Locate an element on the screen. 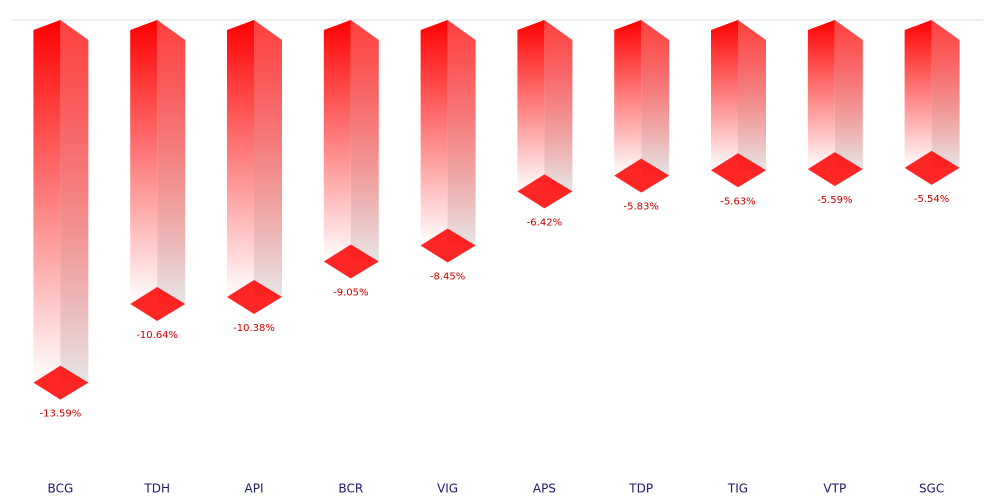  value-label: -5.63% is located at coordinates (737, 201).